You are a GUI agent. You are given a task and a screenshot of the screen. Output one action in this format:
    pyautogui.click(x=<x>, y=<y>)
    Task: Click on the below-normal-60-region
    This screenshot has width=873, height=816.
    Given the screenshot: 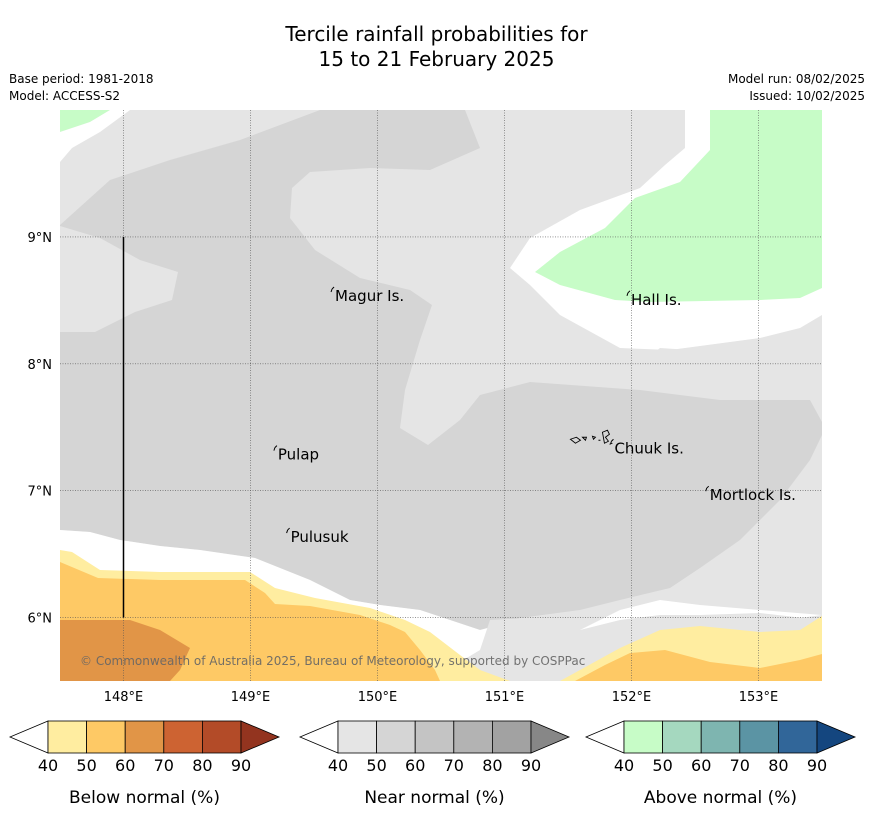 What is the action you would take?
    pyautogui.click(x=125, y=650)
    